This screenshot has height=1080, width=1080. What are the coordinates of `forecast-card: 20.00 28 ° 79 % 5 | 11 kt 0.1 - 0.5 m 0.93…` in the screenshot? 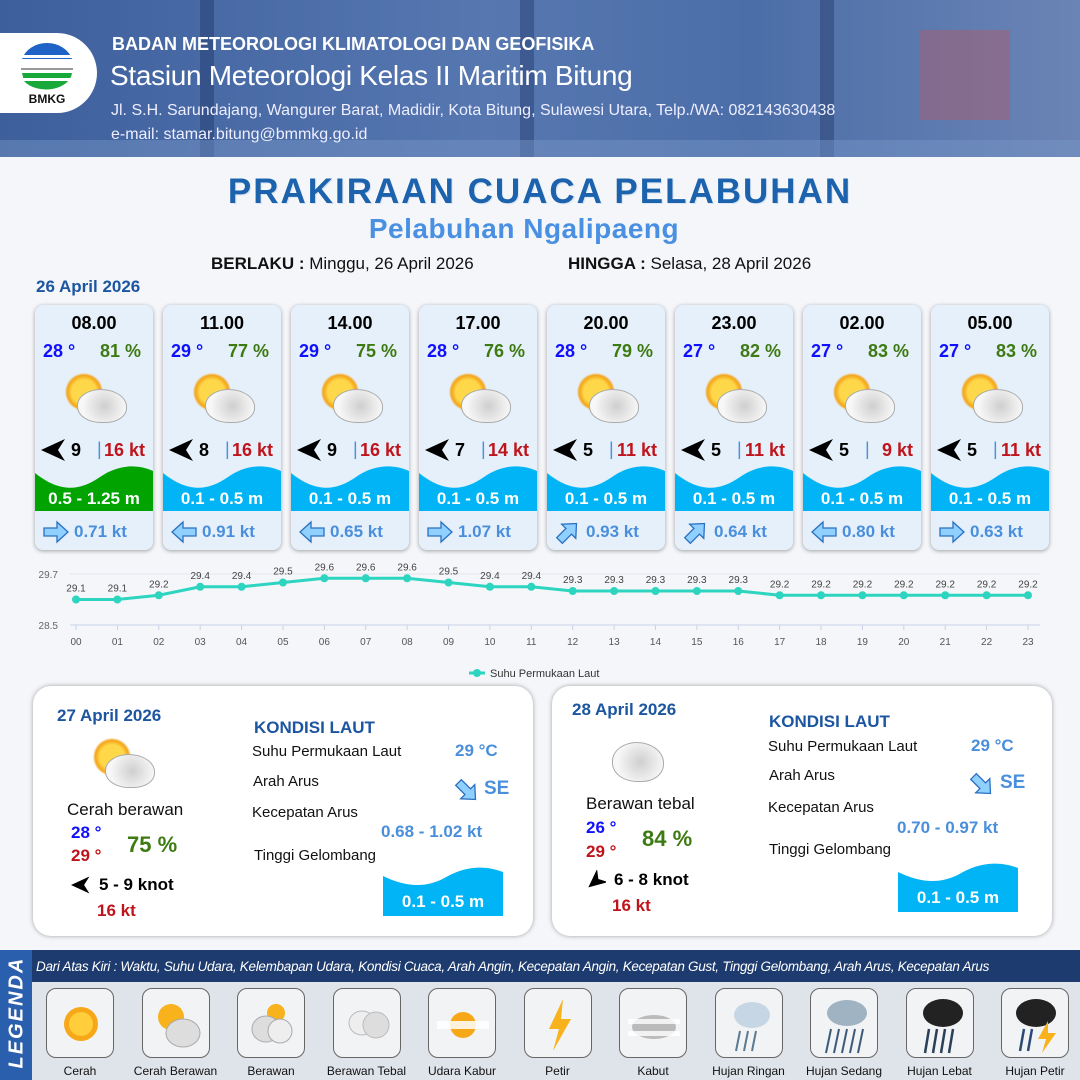 It's located at (606, 427).